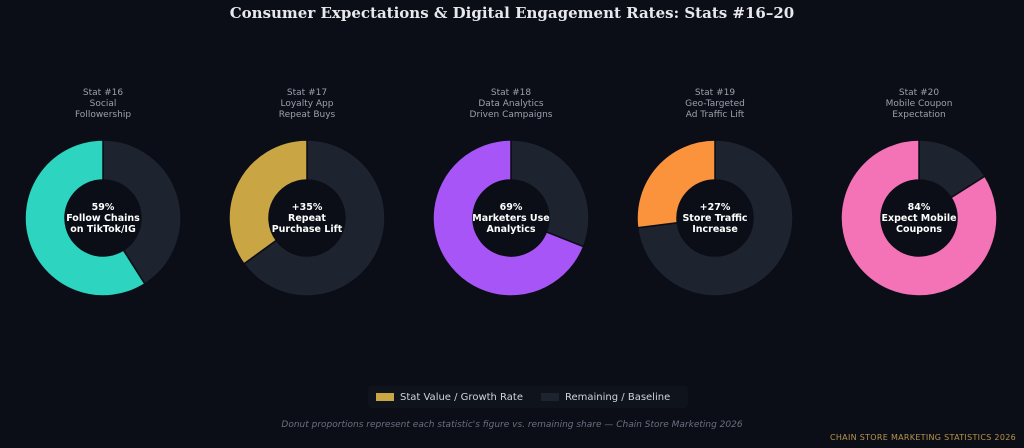  Describe the element at coordinates (618, 397) in the screenshot. I see `legend-label-remaining: Remaining / Baseline` at that location.